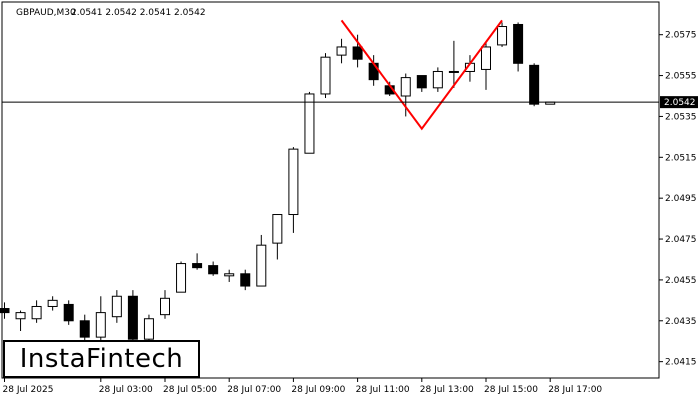 The image size is (700, 400). Describe the element at coordinates (447, 390) in the screenshot. I see `x-tick-label: 28 Jul 13:00` at that location.